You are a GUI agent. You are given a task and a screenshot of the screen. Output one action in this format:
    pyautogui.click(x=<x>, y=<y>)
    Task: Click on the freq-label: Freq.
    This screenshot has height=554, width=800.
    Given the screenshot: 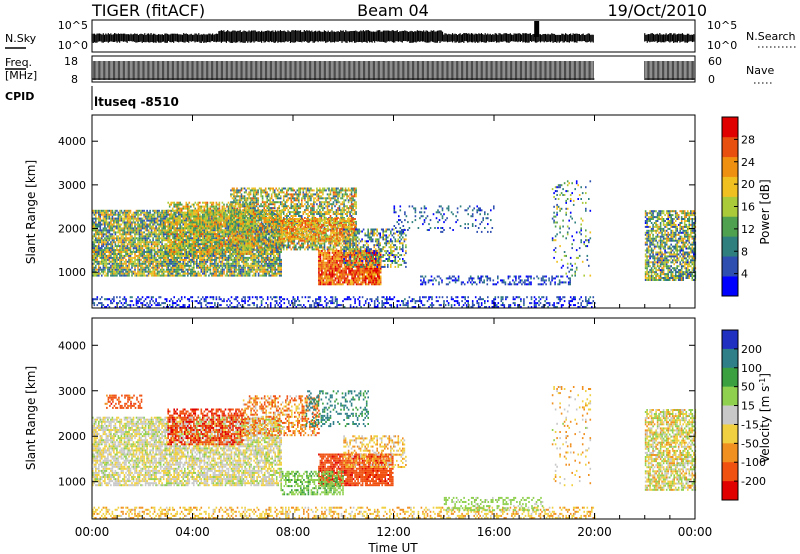 What is the action you would take?
    pyautogui.click(x=18, y=62)
    